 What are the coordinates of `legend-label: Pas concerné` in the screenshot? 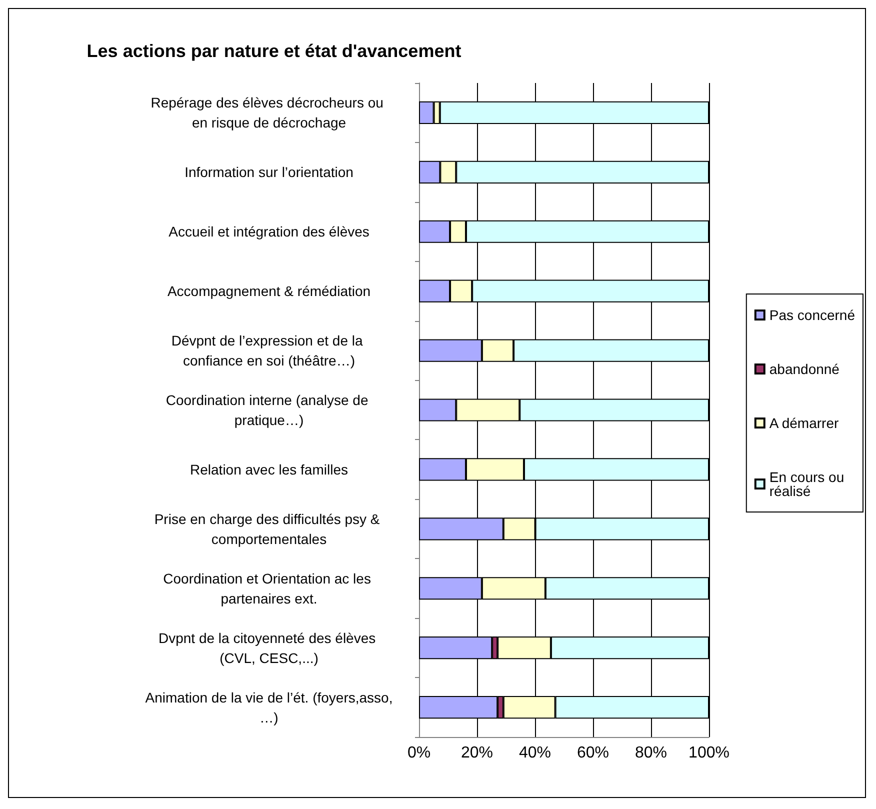 It's located at (812, 315).